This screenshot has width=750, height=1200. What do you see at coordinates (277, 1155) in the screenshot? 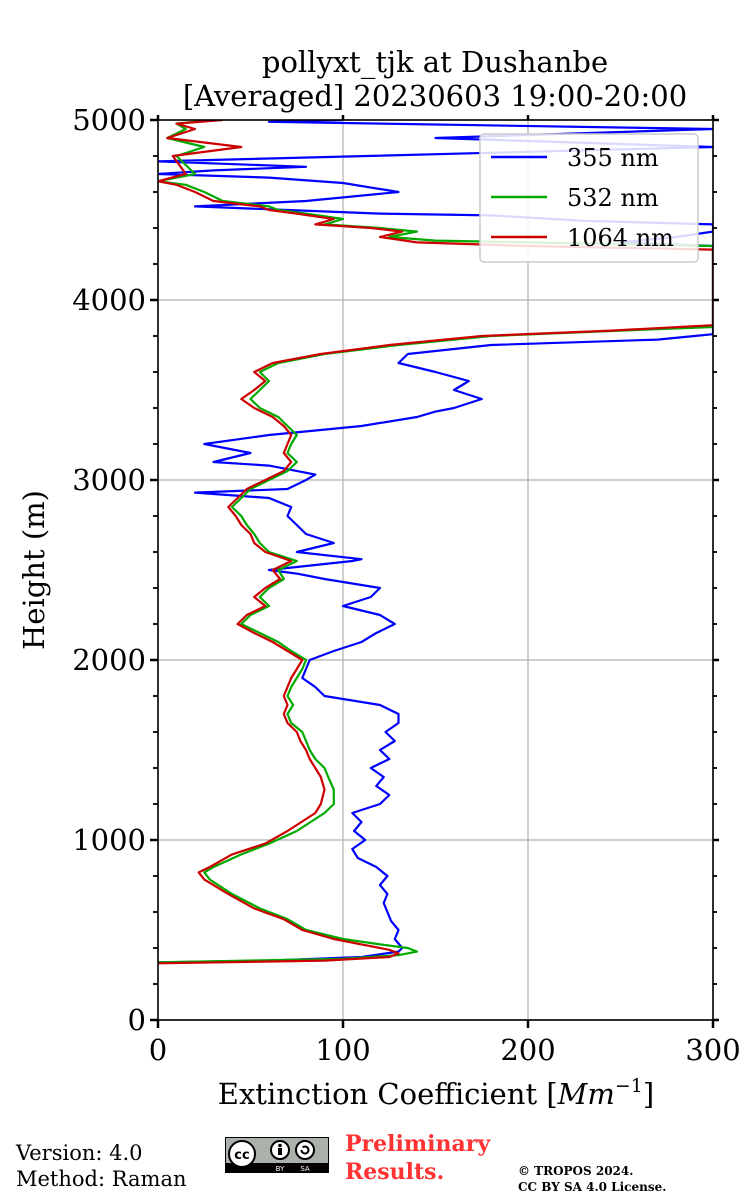
I see `cc-license-badge: cc BY SA` at bounding box center [277, 1155].